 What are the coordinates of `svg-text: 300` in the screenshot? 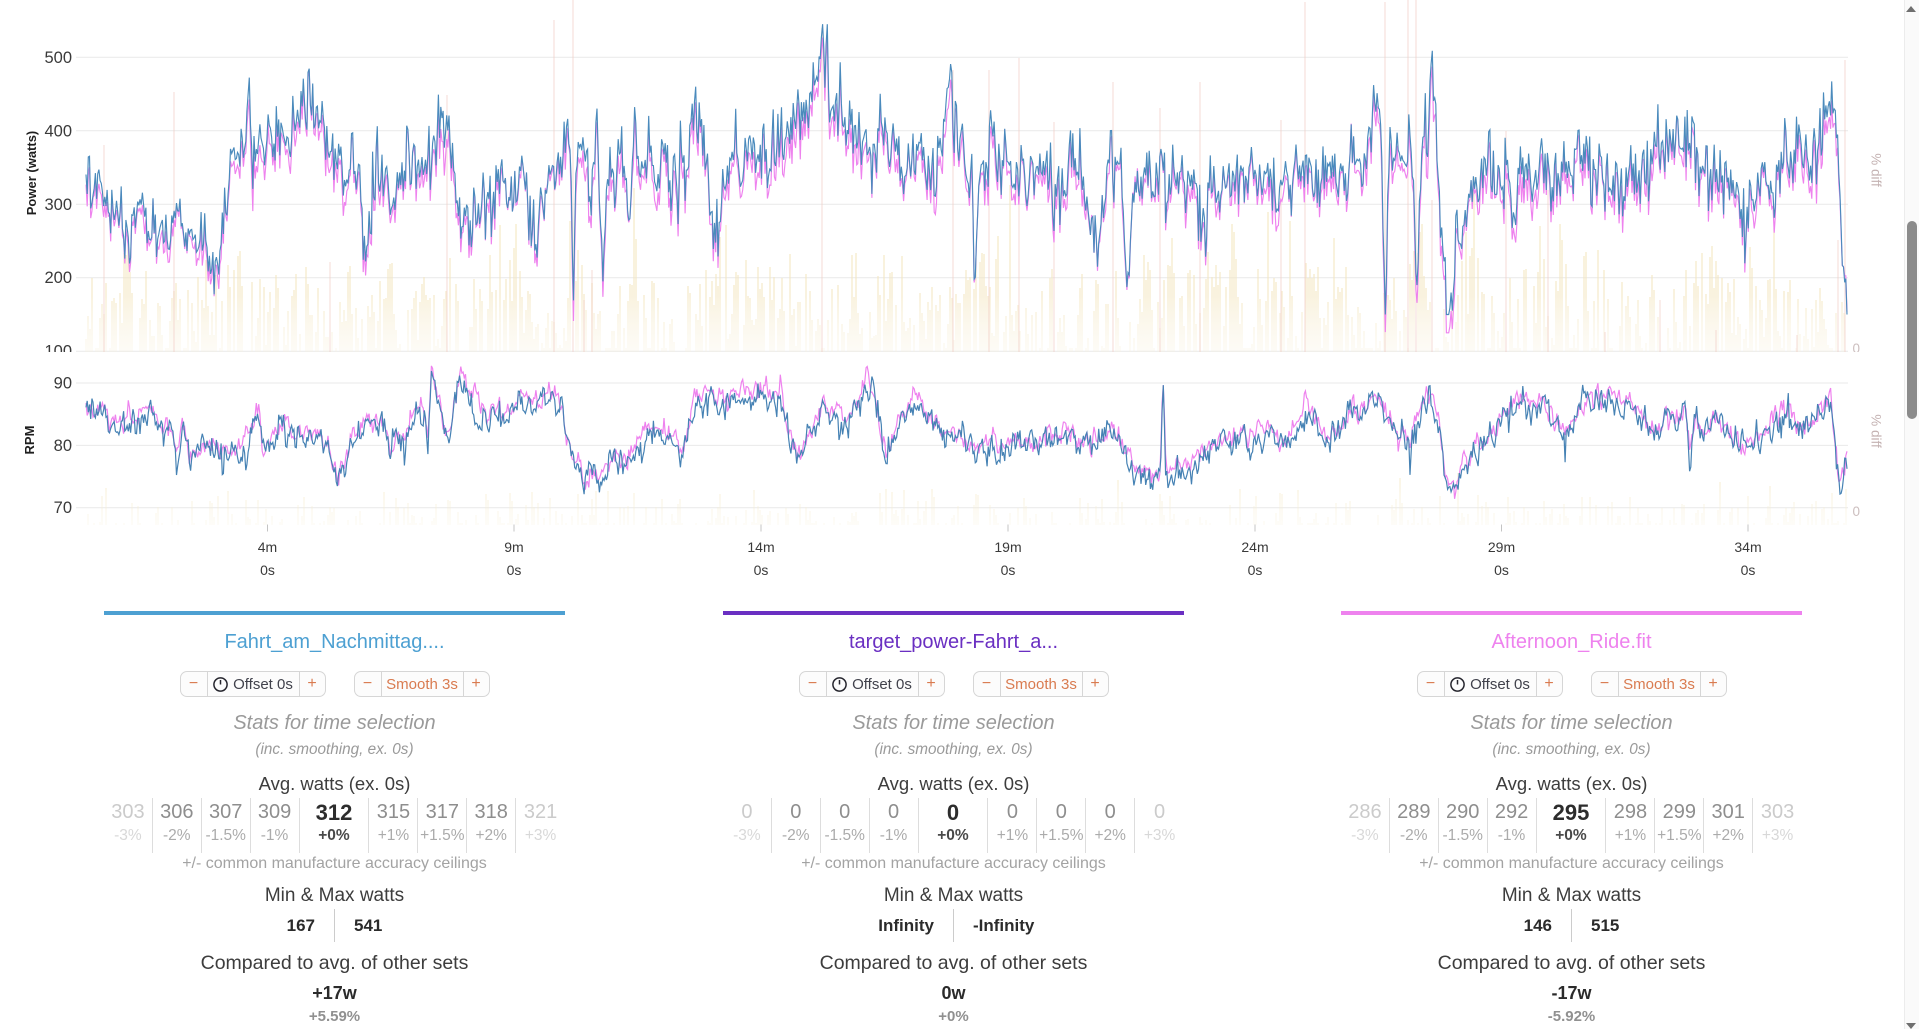 It's located at (58, 205).